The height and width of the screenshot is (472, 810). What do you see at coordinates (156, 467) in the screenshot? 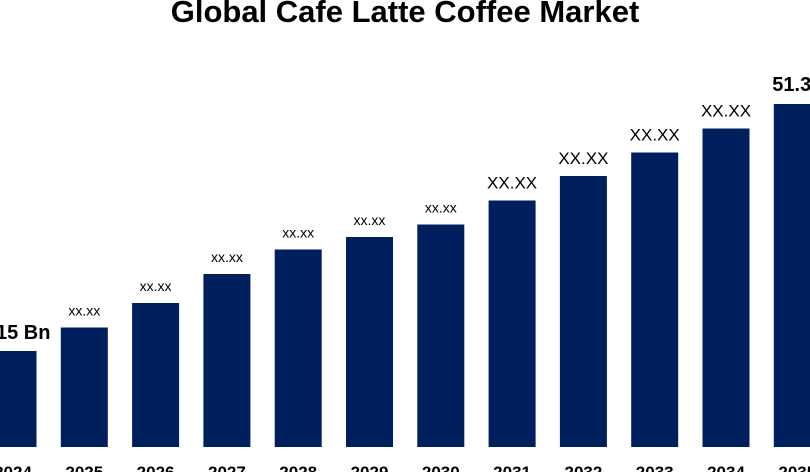
I see `x-tick-2026: 2026` at bounding box center [156, 467].